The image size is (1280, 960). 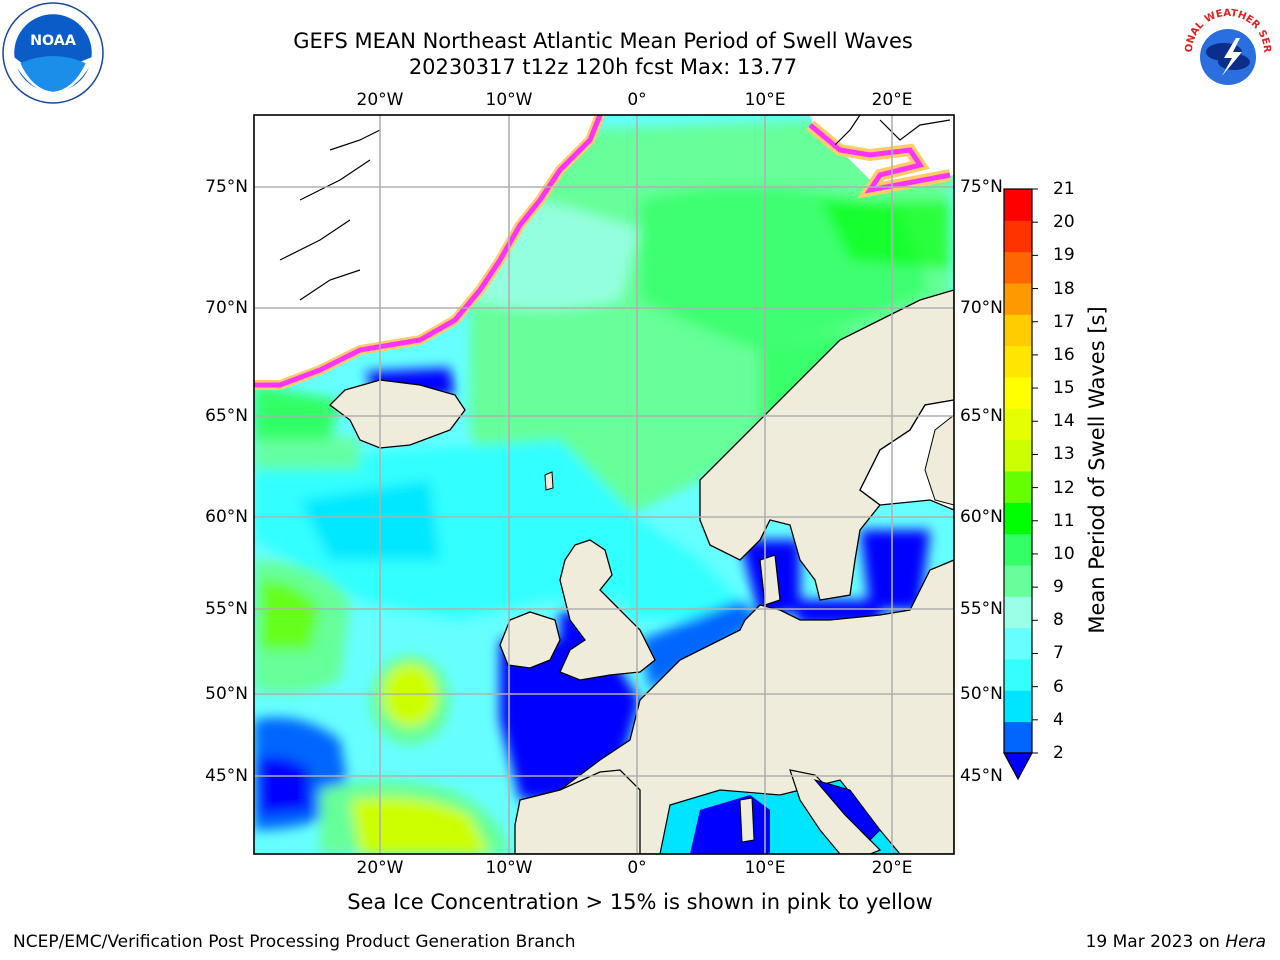 What do you see at coordinates (1058, 653) in the screenshot?
I see `colorbar-label: 7` at bounding box center [1058, 653].